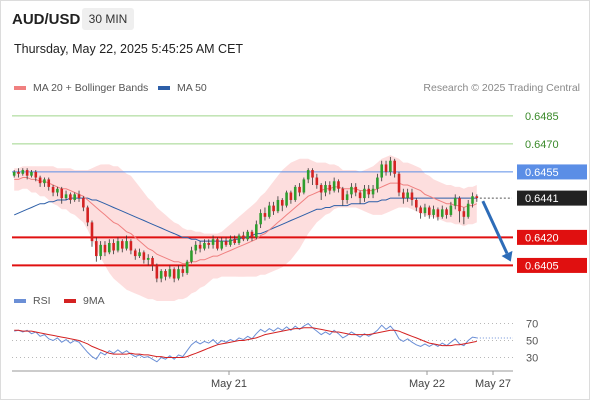  I want to click on ma50-line, so click(245, 219).